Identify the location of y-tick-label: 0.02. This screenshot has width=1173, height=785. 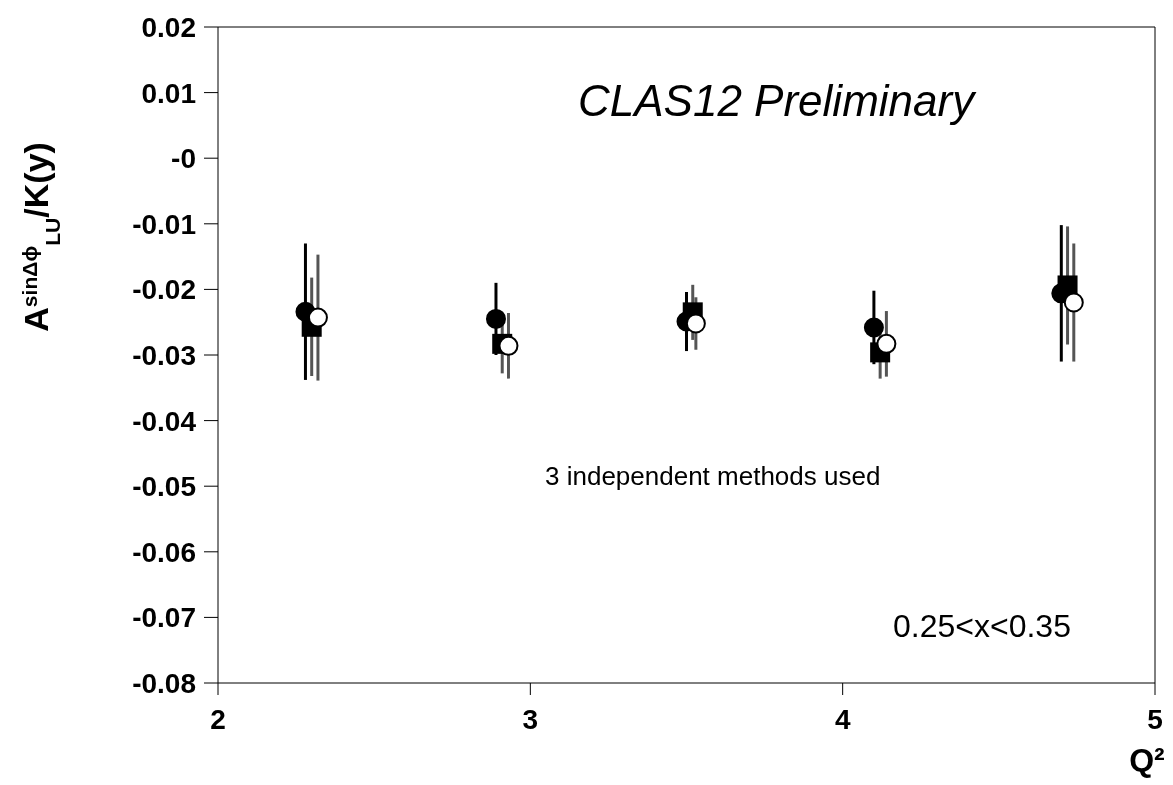
(168, 27).